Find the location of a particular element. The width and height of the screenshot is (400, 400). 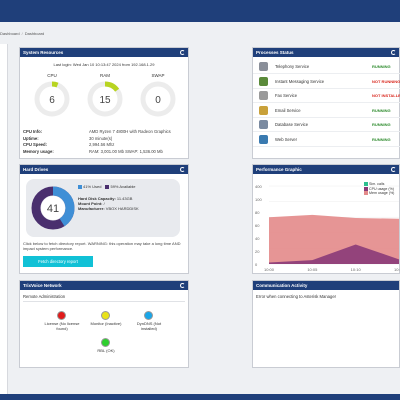

panel-title: TrixVoice Network is located at coordinates (42, 285).